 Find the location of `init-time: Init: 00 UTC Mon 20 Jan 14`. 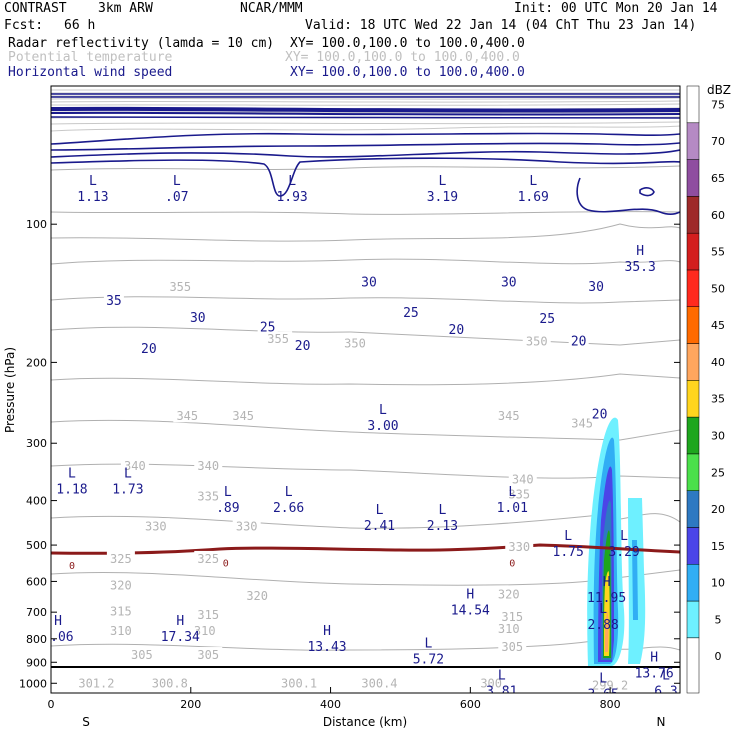

init-time: Init: 00 UTC Mon 20 Jan 14 is located at coordinates (616, 8).